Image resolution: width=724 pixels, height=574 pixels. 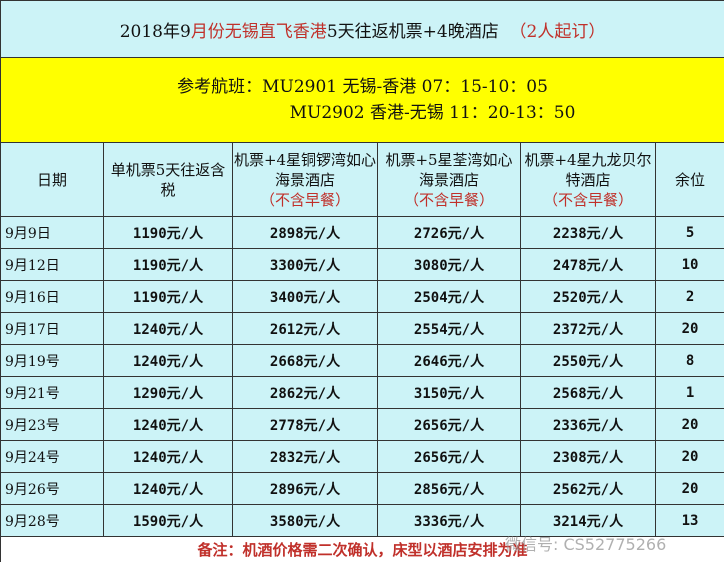 I want to click on table-row: 9月17日 1240元/人 2612元/人 2554元/人 2372元/人 20, so click(x=362, y=328).